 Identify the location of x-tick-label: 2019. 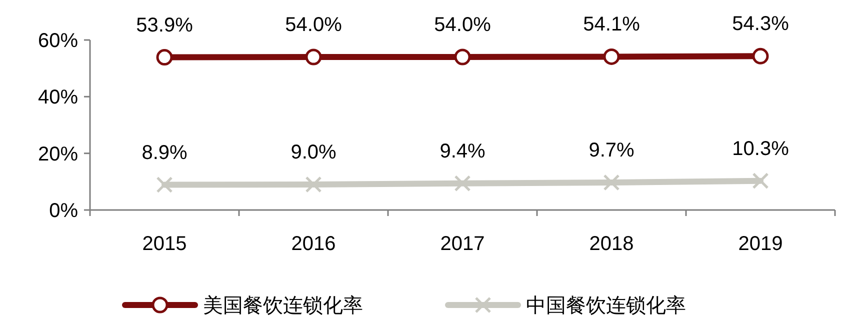
(760, 244).